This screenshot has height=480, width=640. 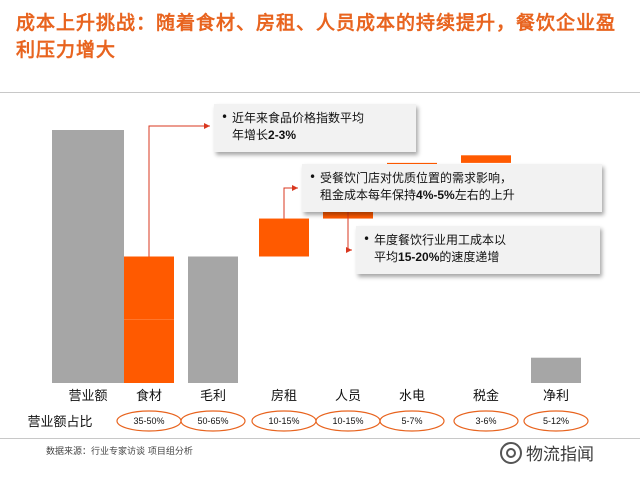 I want to click on arrow-food-head, so click(x=207, y=126).